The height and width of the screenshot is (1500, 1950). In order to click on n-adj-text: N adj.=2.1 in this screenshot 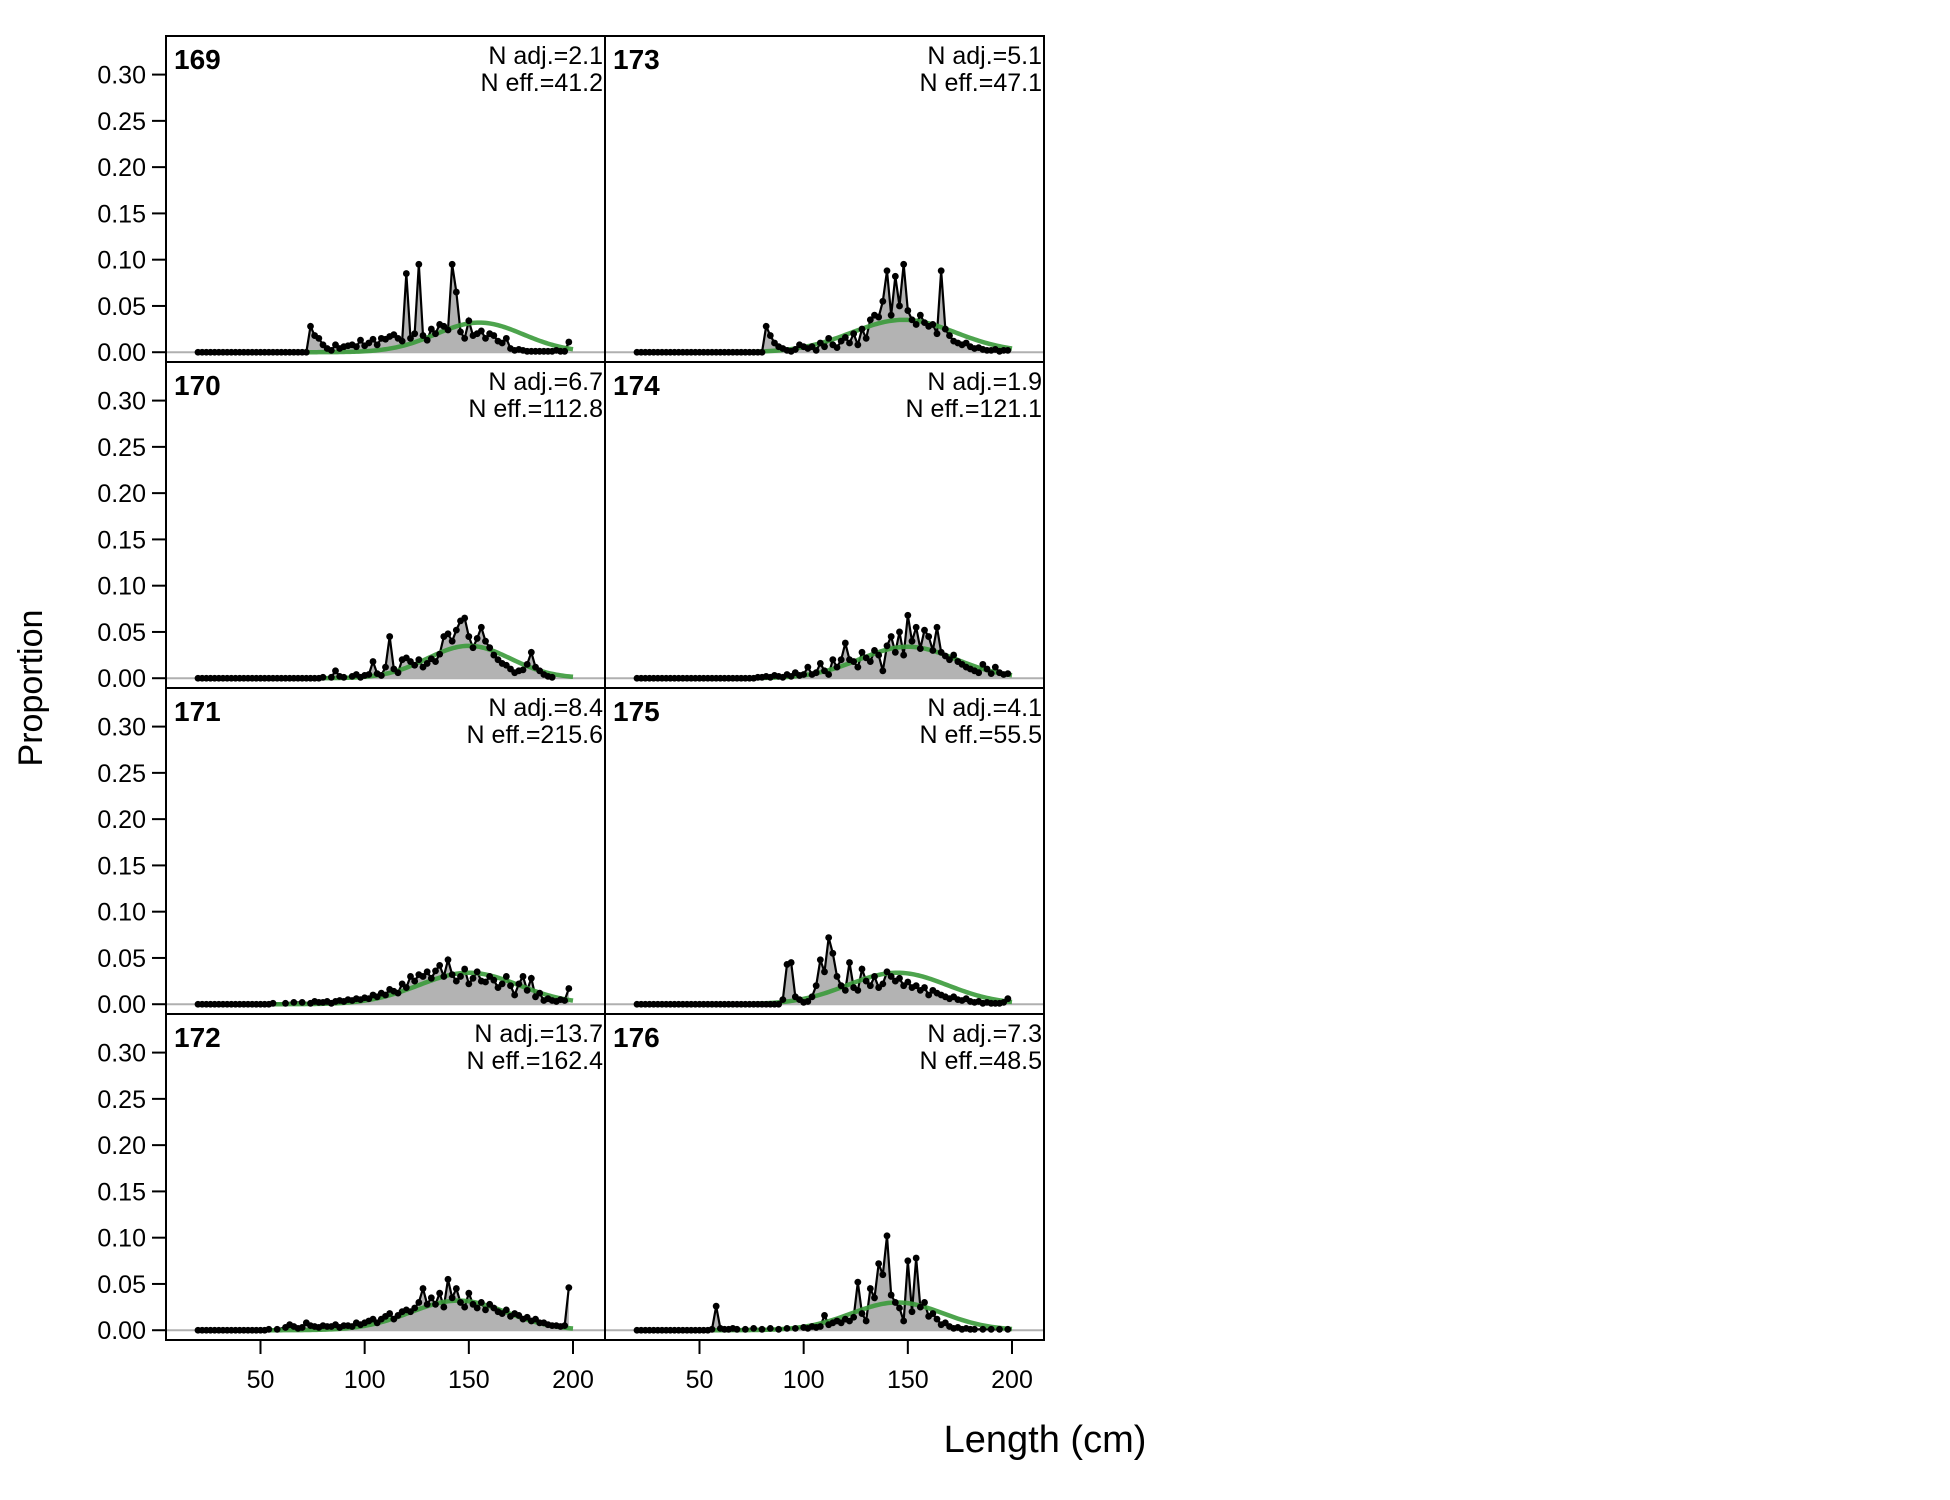, I will do `click(545, 56)`.